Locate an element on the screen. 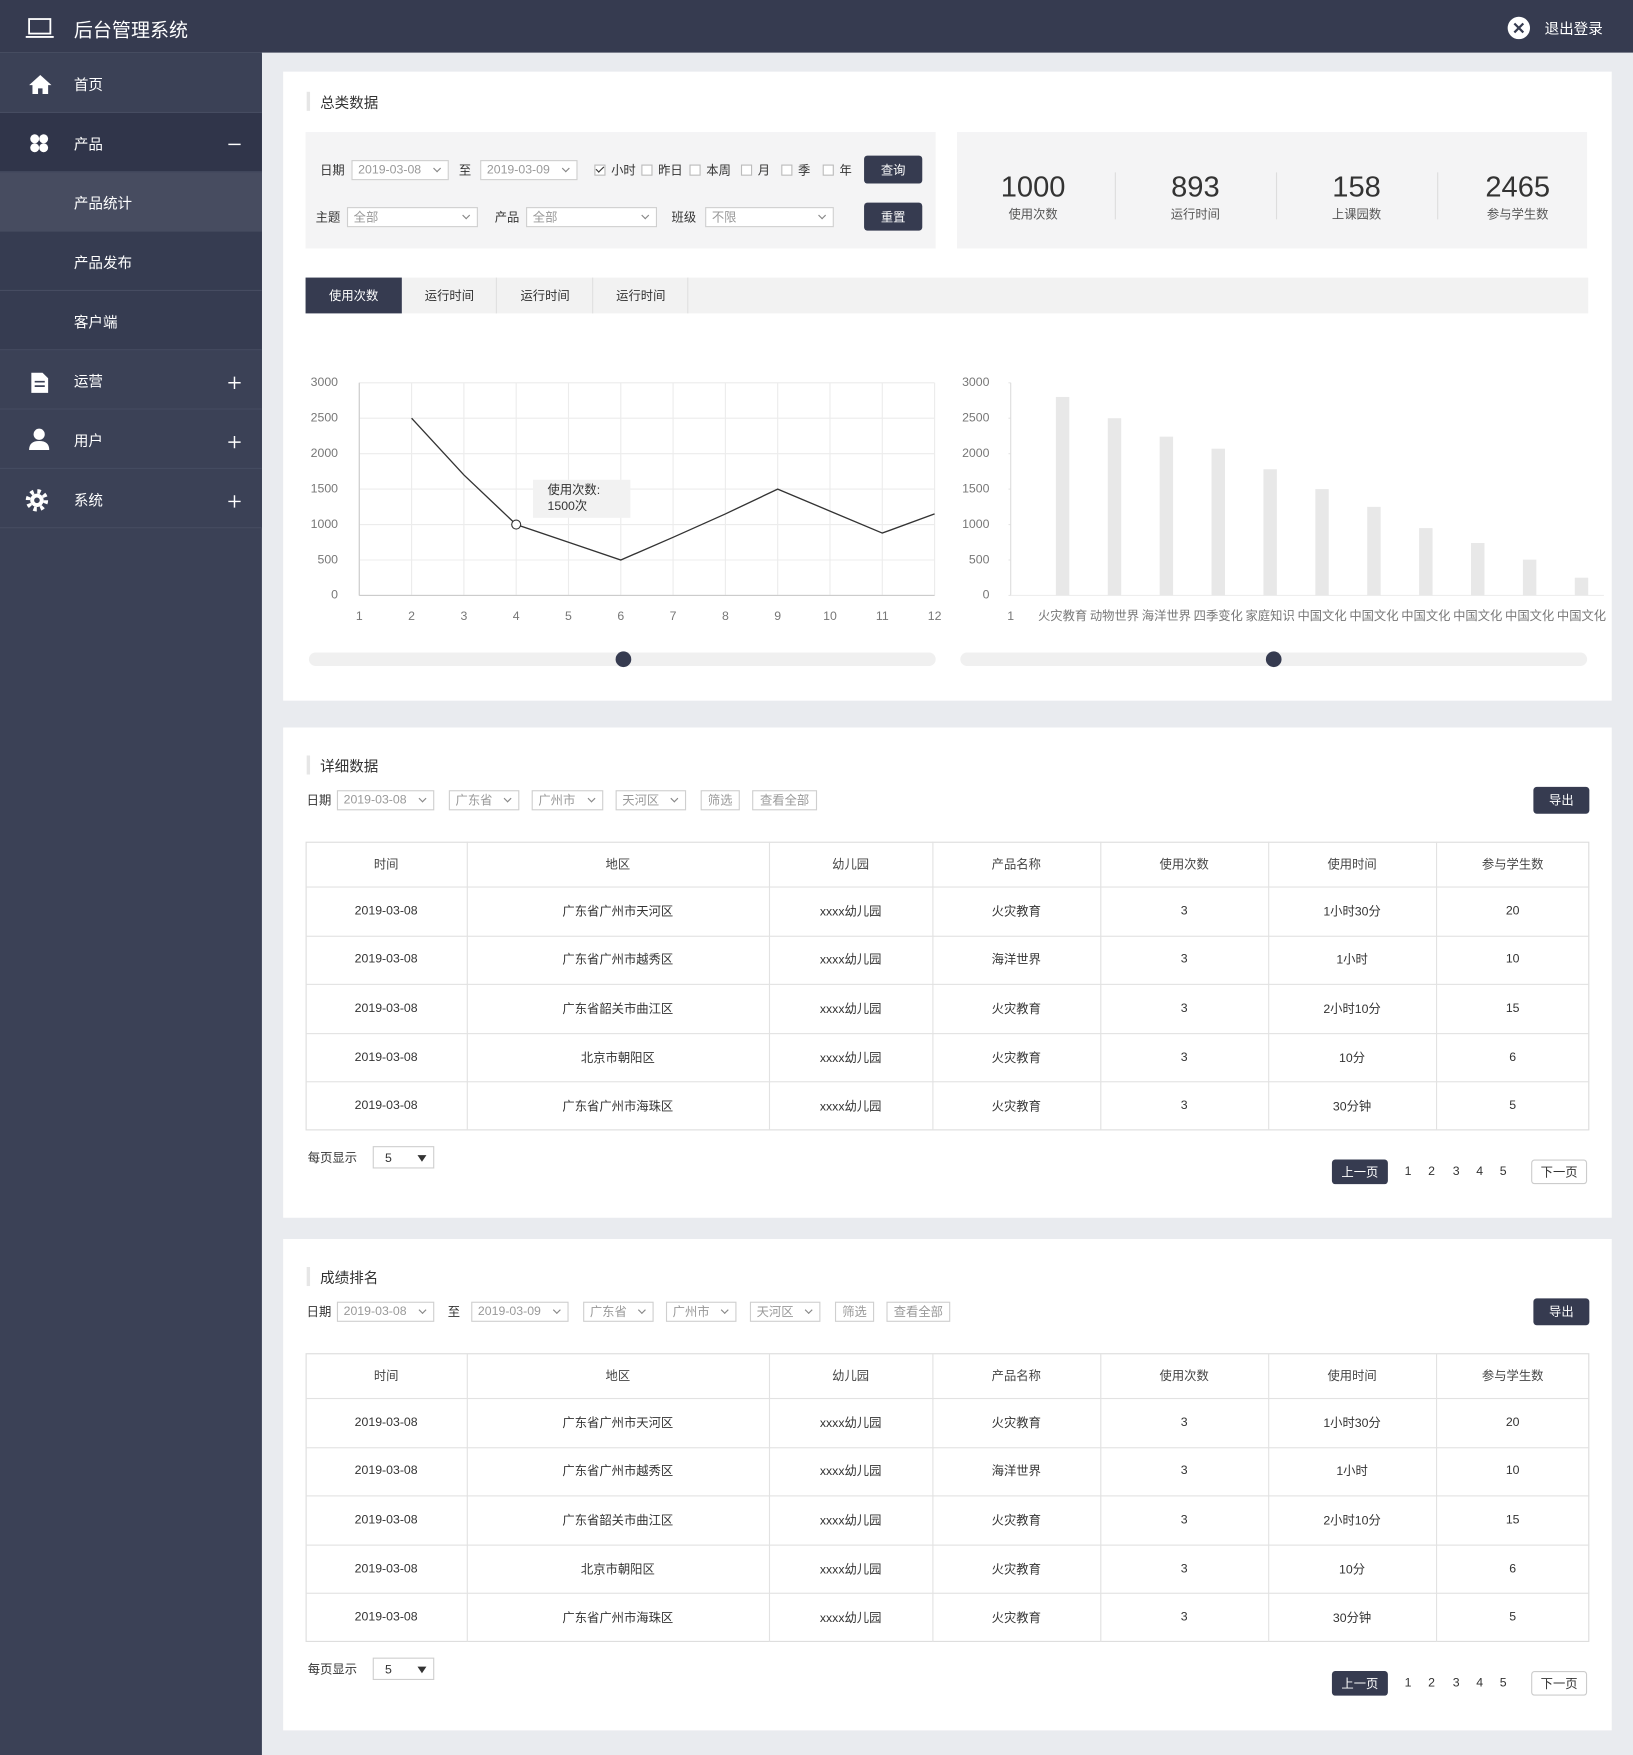 This screenshot has width=1633, height=1755. y-tick-label: 500 is located at coordinates (979, 559).